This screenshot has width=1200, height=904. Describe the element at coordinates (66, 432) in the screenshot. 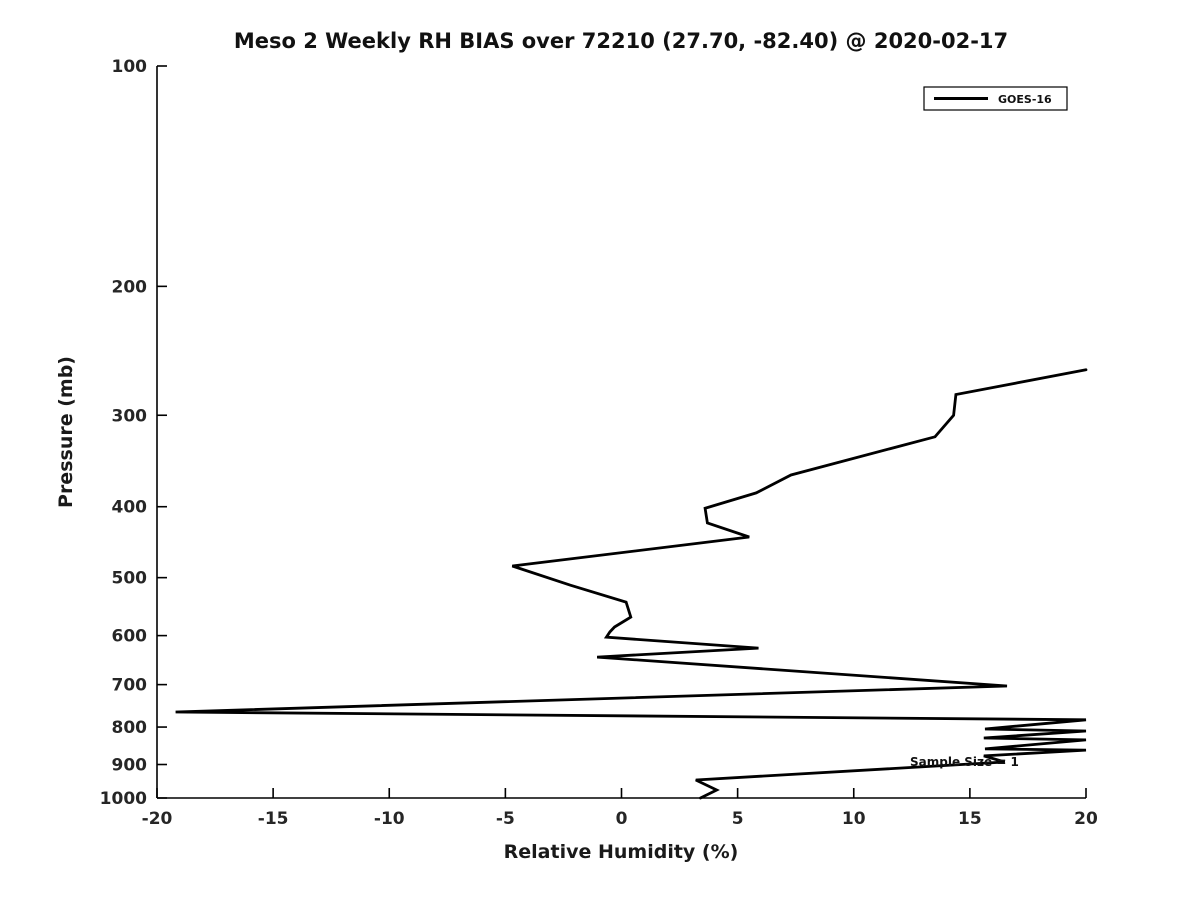

I see `y-axis-label: Pressure (mb)` at that location.